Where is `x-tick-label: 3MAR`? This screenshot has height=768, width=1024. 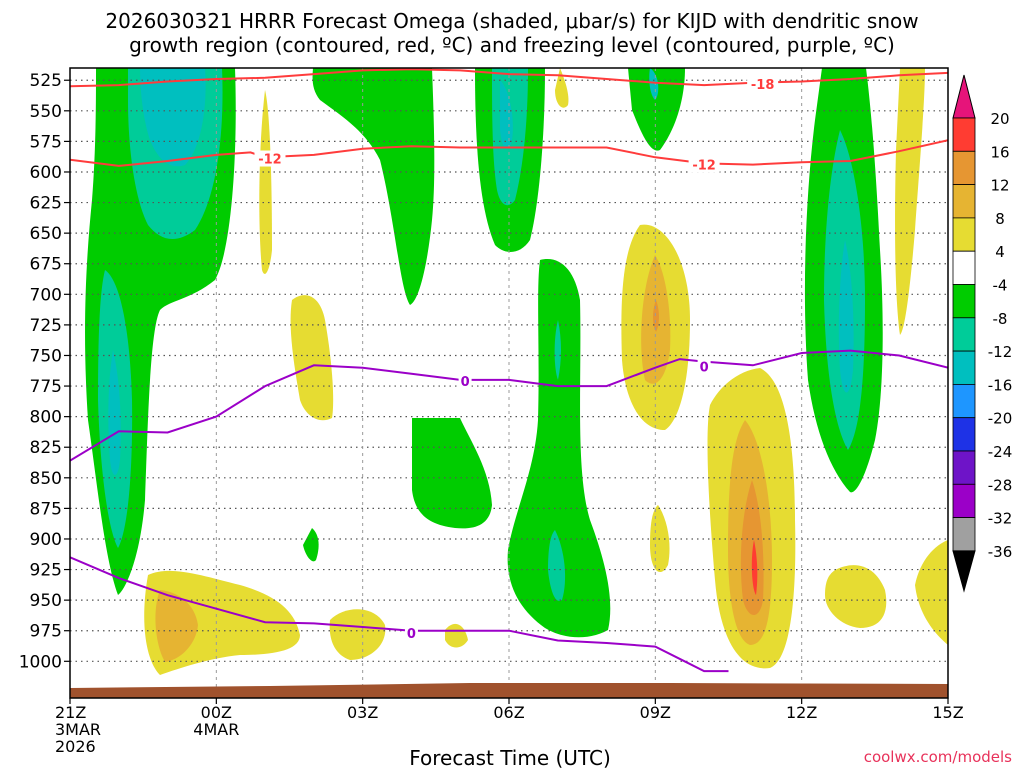
x-tick-label: 3MAR is located at coordinates (78, 729).